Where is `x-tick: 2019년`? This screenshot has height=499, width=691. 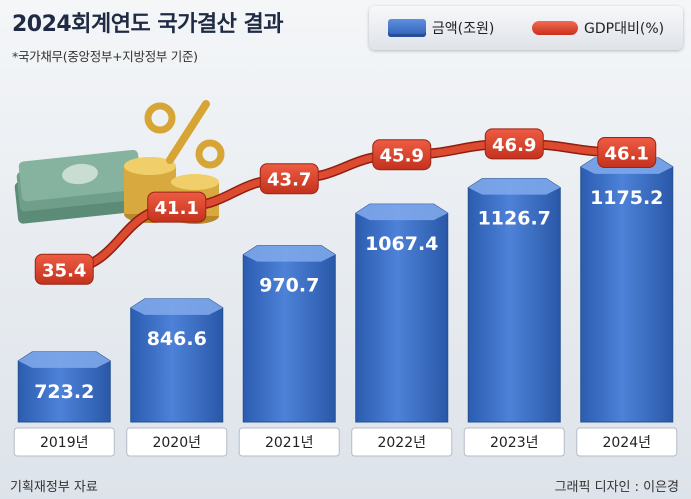 x-tick: 2019년 is located at coordinates (64, 442).